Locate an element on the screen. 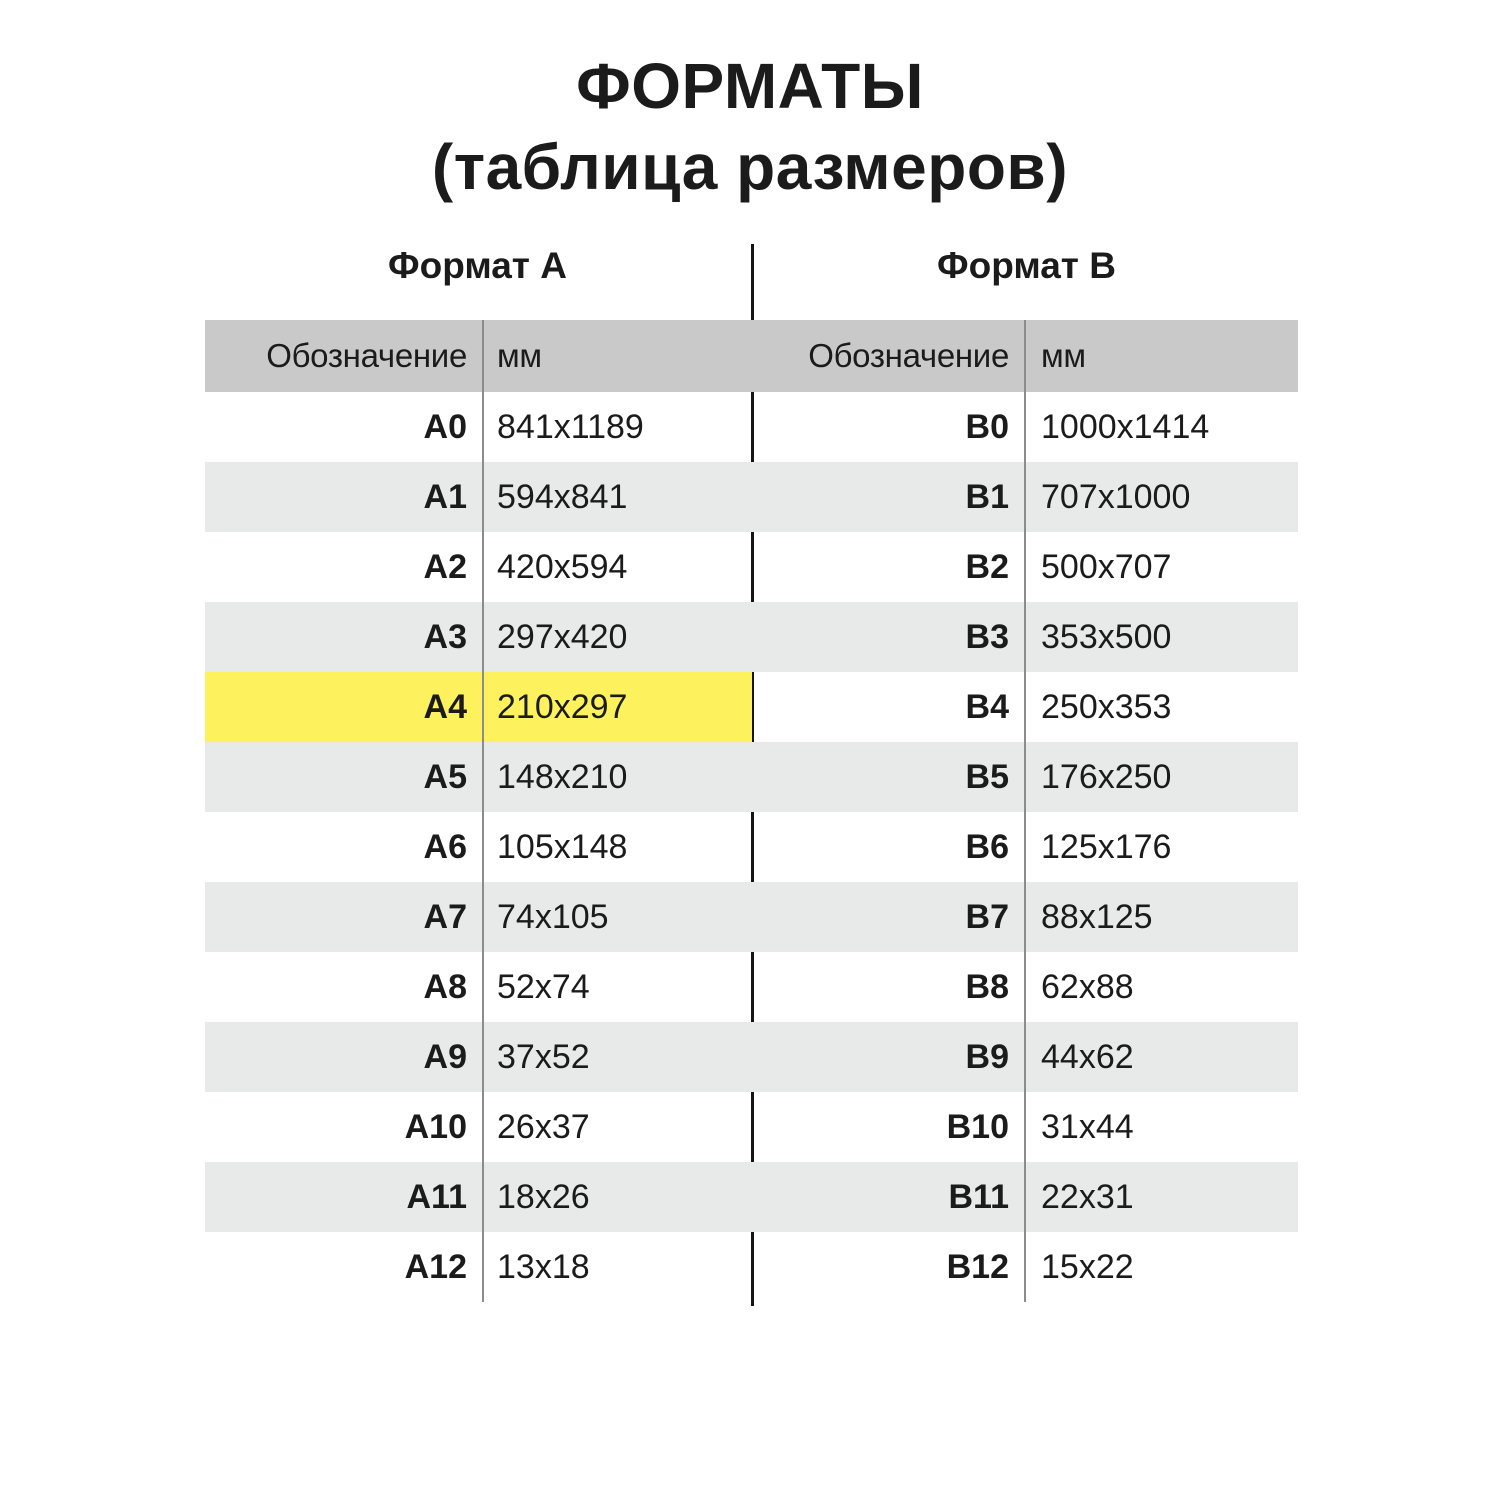 The width and height of the screenshot is (1500, 1500). format-b-designation: B4 is located at coordinates (888, 707).